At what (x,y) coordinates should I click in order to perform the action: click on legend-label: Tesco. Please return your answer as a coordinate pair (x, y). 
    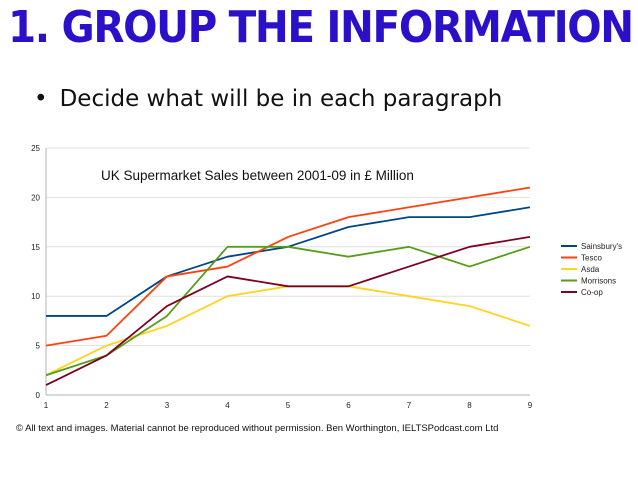
    Looking at the image, I should click on (591, 258).